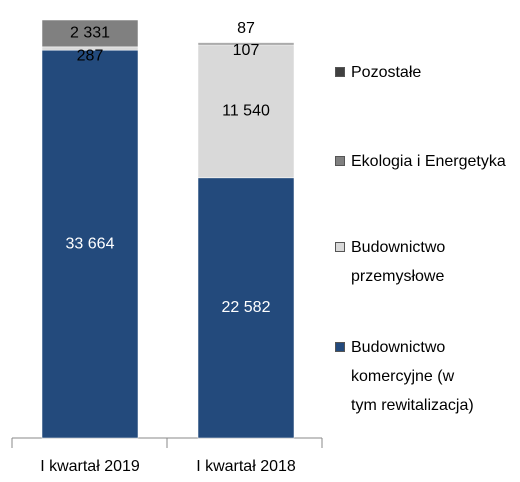  What do you see at coordinates (246, 28) in the screenshot?
I see `data-label: 87` at bounding box center [246, 28].